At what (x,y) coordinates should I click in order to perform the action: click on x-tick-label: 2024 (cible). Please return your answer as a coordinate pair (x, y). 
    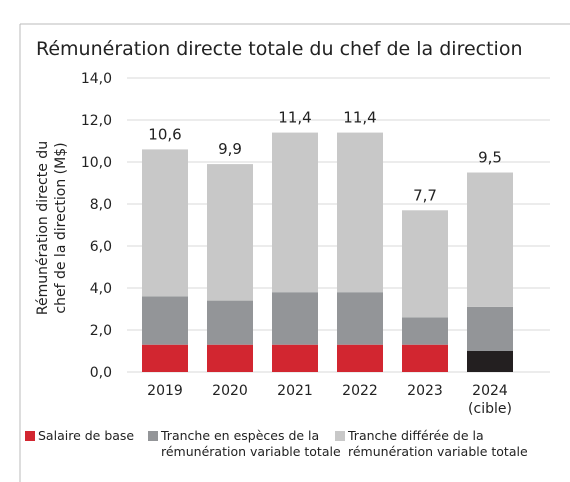
    Looking at the image, I should click on (490, 400).